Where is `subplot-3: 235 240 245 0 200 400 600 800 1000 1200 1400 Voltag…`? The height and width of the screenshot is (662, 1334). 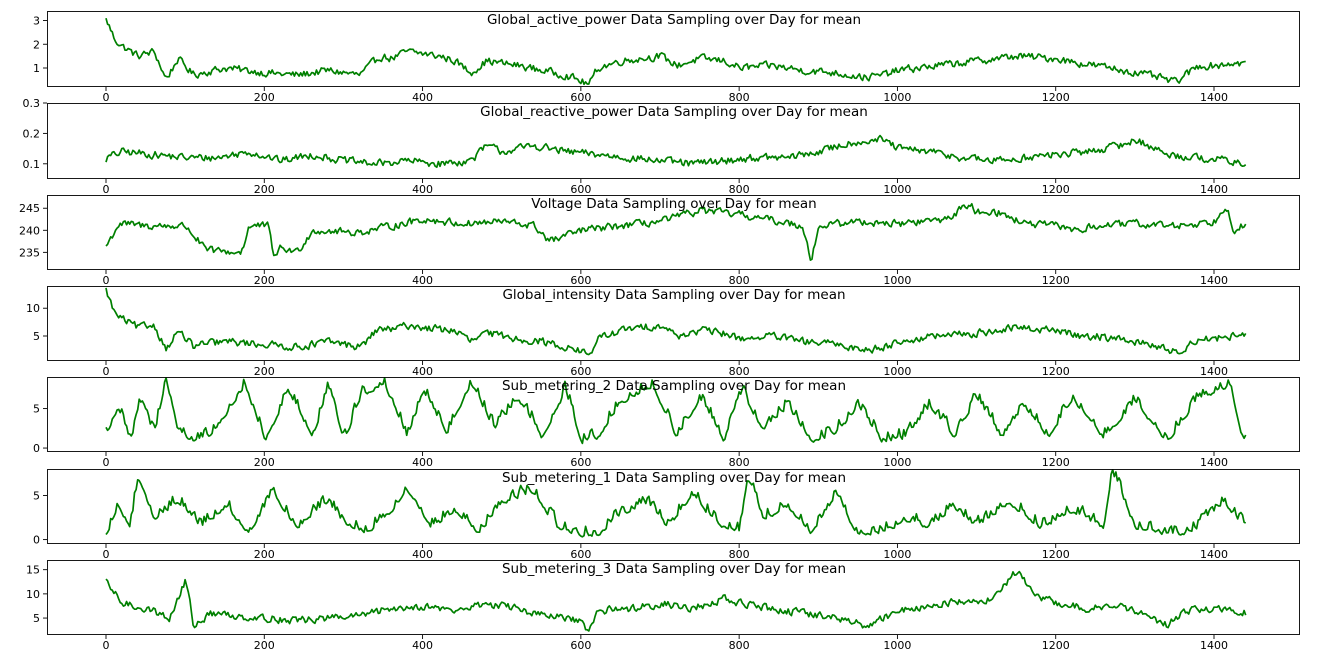
subplot-3: 235 240 245 0 200 400 600 800 1000 1200 1400 Voltag… is located at coordinates (659, 241).